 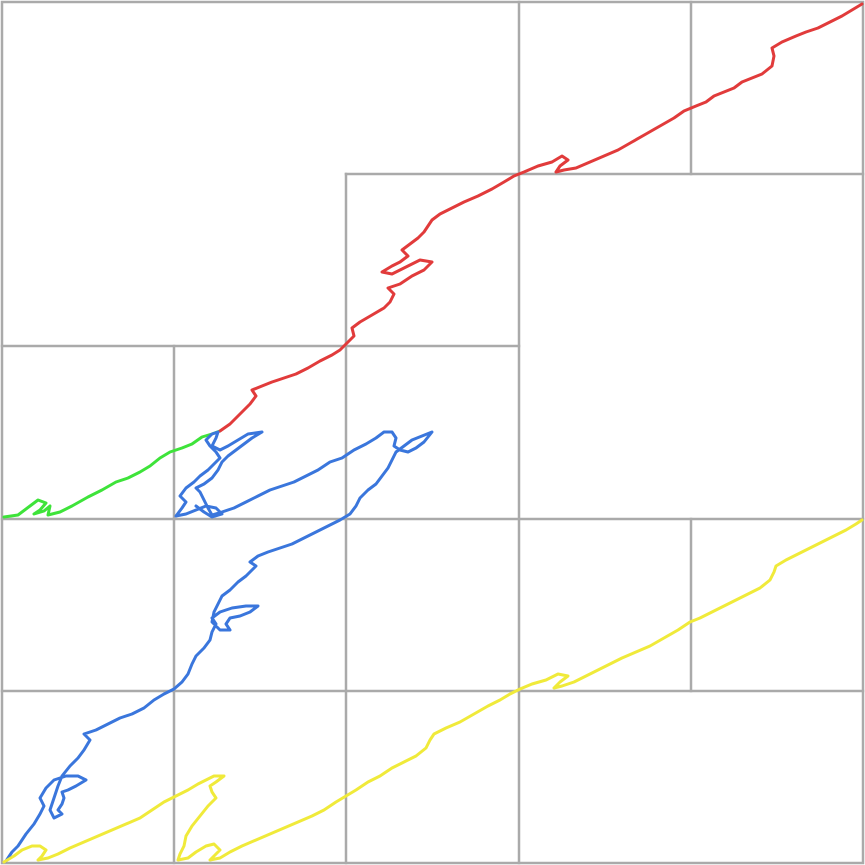 What do you see at coordinates (112, 474) in the screenshot?
I see `green-curve` at bounding box center [112, 474].